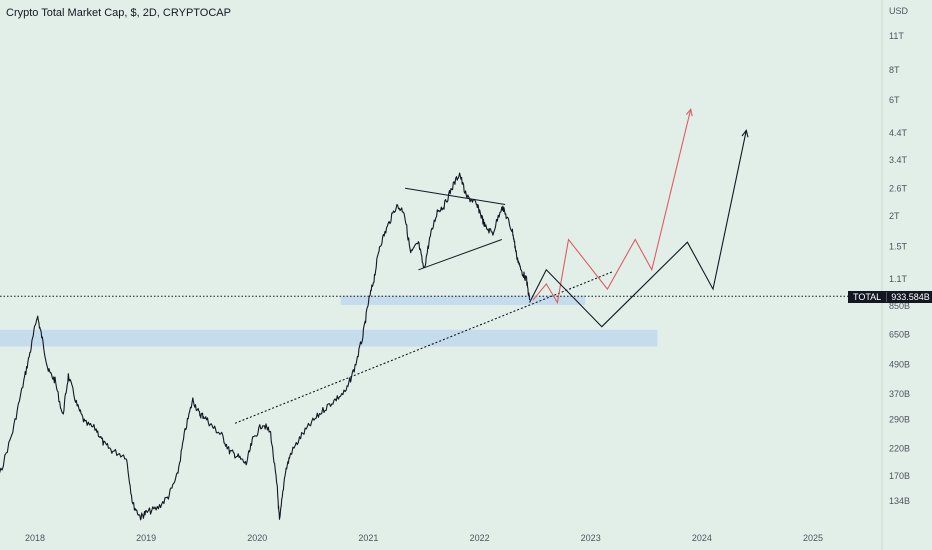  Describe the element at coordinates (896, 36) in the screenshot. I see `price-tick-label: 11T` at that location.